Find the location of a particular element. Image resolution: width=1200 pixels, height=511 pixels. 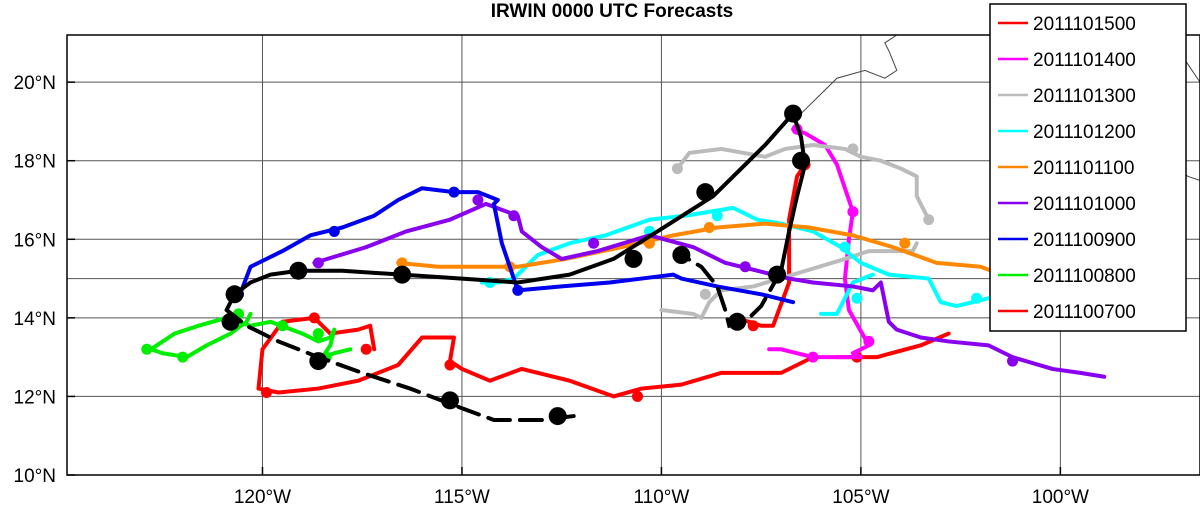

observed-track-dashed-start is located at coordinates (400, 365).